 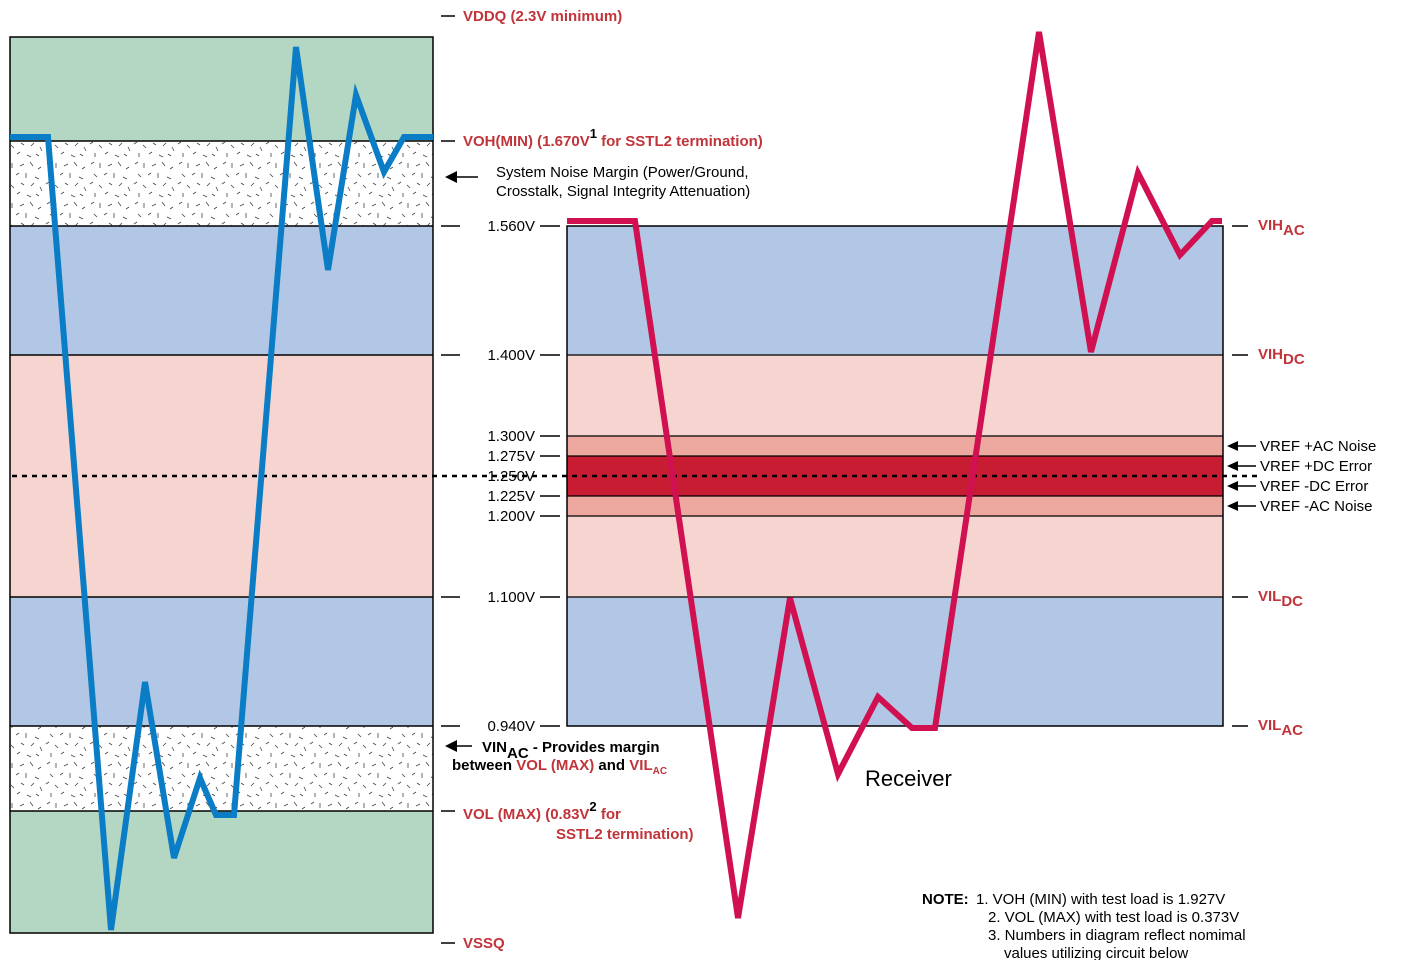 I want to click on tick-0940: 0.940V, so click(x=511, y=726).